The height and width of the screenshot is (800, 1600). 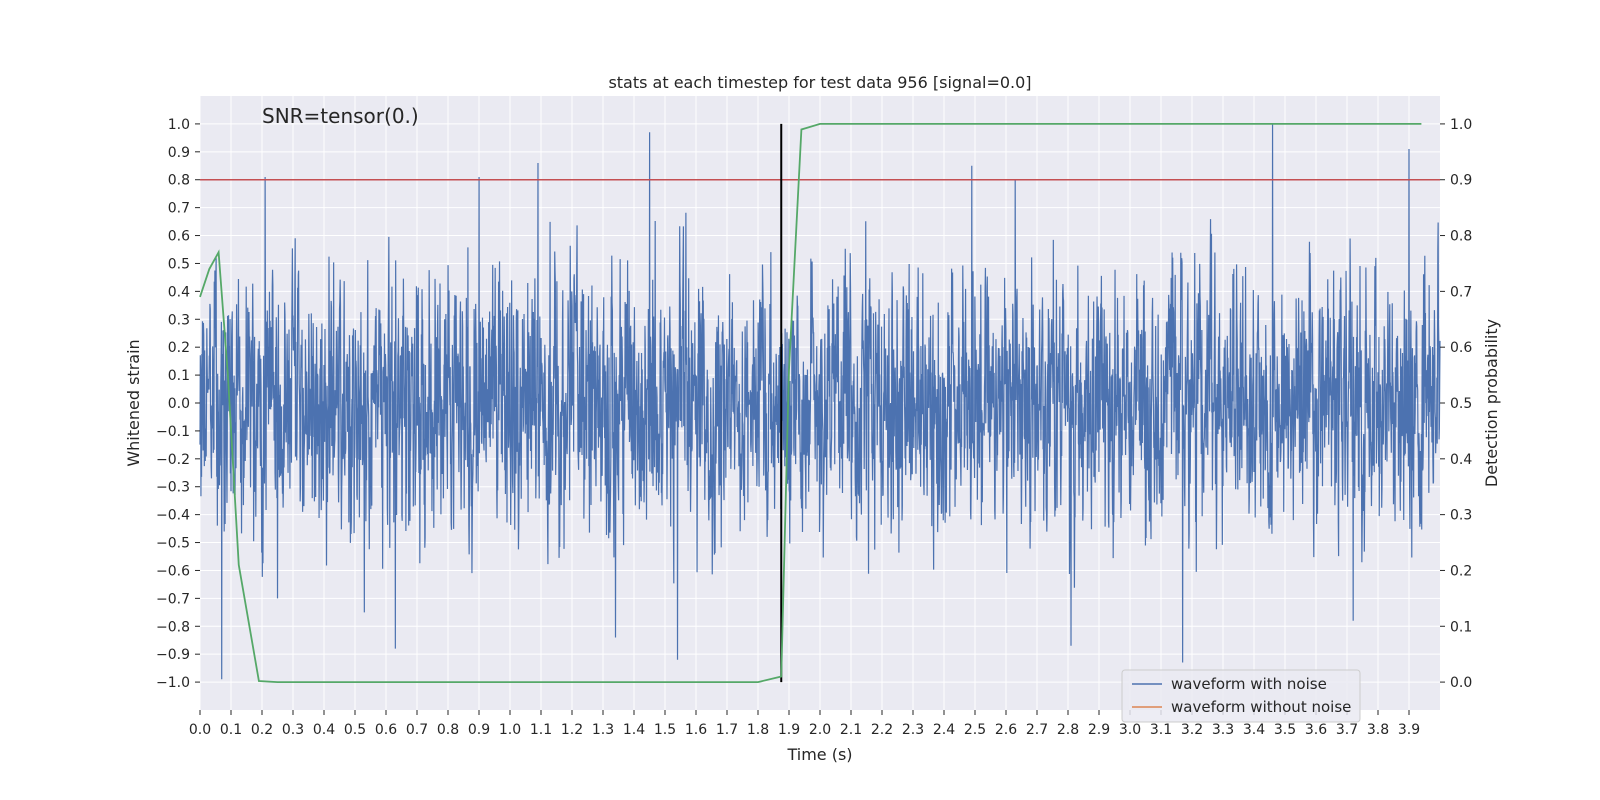 I want to click on x-tick-label: 1.2, so click(x=572, y=730).